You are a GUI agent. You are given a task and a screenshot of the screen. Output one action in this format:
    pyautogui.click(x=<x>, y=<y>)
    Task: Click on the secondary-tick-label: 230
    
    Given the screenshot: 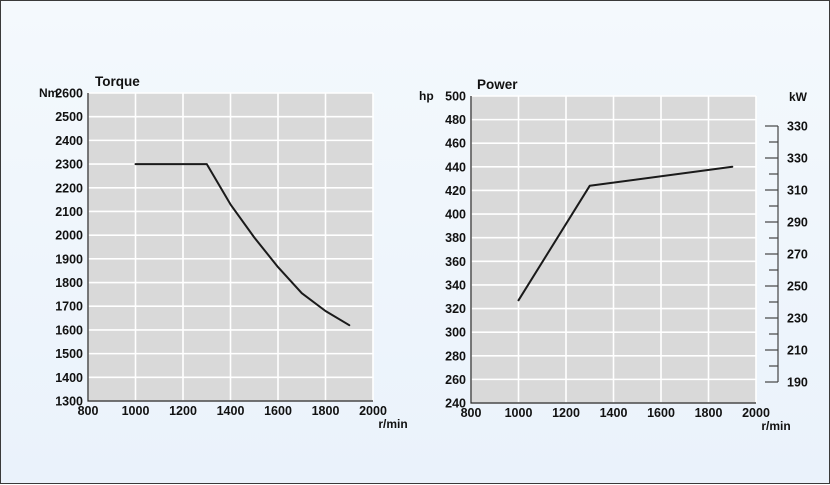 What is the action you would take?
    pyautogui.click(x=797, y=319)
    